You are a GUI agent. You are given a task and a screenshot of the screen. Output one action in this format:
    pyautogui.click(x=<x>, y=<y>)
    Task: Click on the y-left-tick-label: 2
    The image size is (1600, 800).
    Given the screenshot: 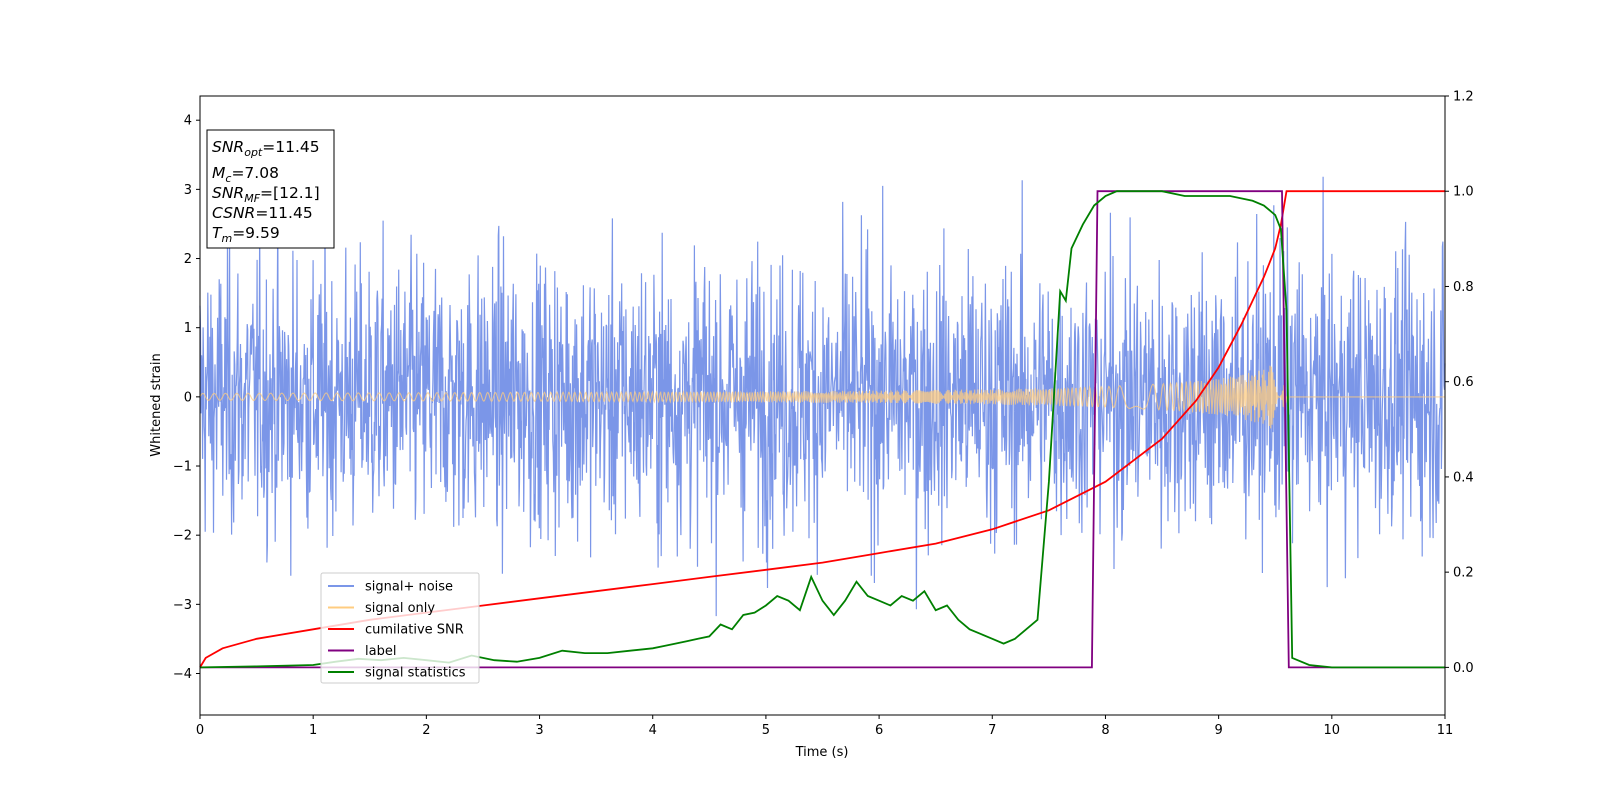 What is the action you would take?
    pyautogui.click(x=188, y=259)
    